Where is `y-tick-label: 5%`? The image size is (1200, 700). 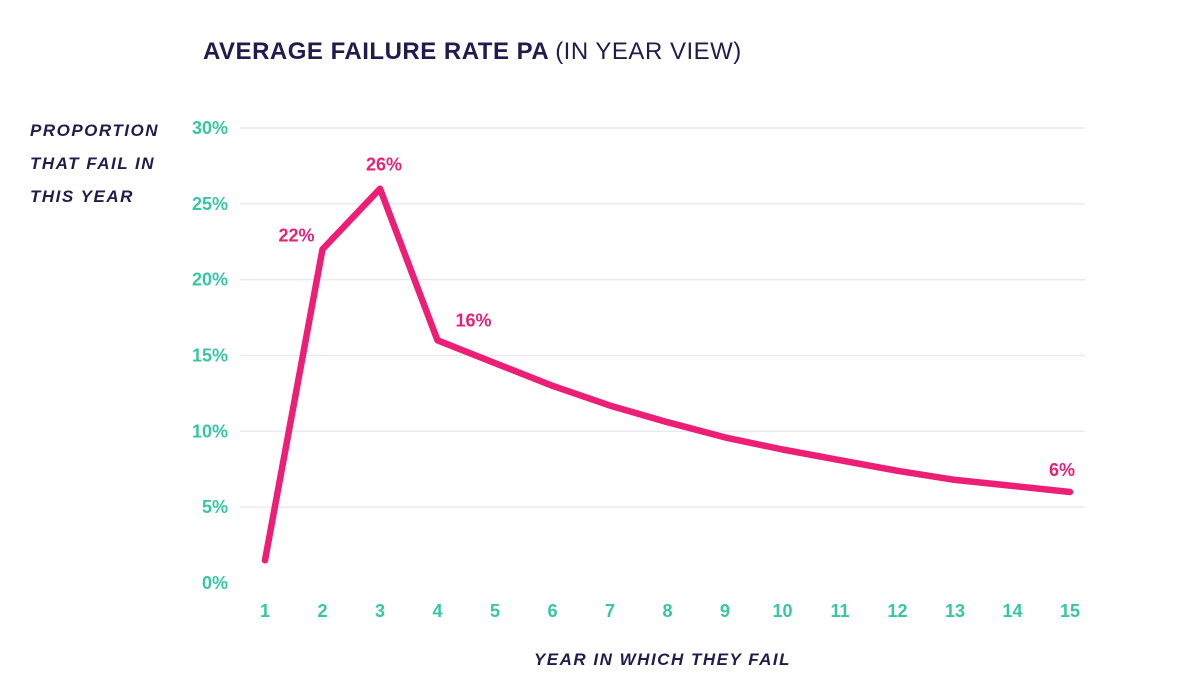
y-tick-label: 5% is located at coordinates (215, 507).